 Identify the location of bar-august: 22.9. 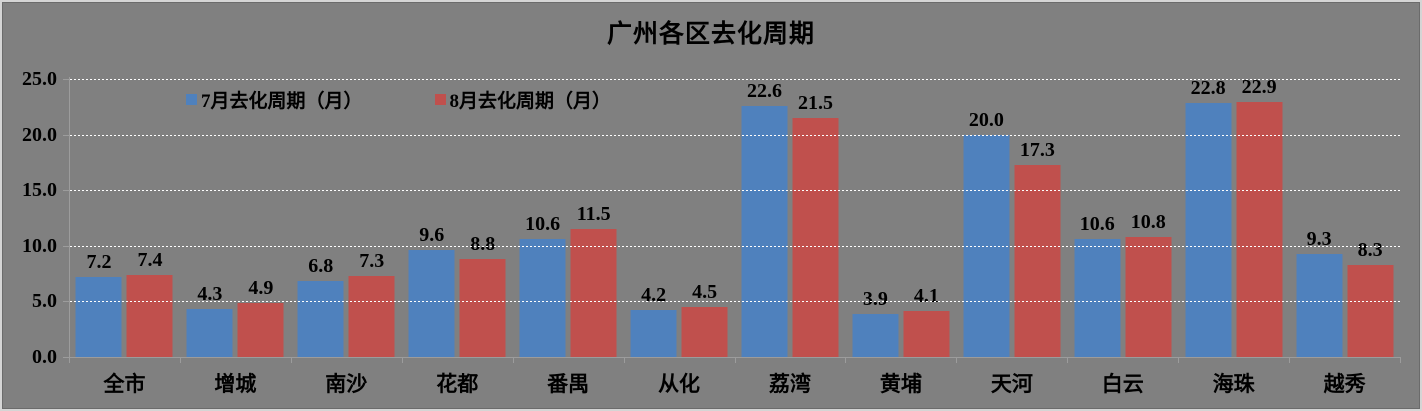
(1259, 217).